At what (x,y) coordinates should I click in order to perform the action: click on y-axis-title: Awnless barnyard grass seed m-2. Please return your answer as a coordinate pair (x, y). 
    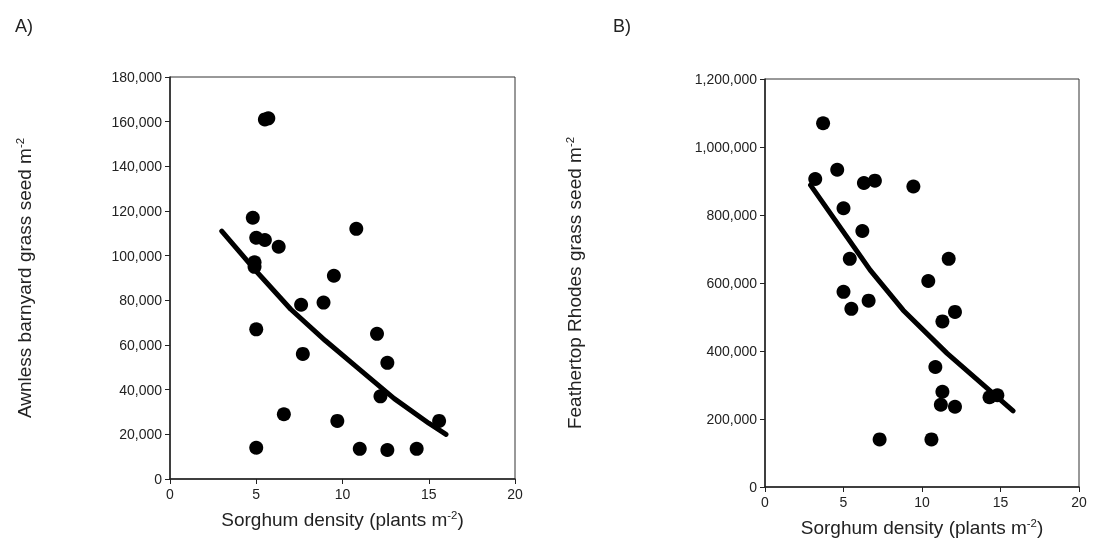
    Looking at the image, I should click on (25, 278).